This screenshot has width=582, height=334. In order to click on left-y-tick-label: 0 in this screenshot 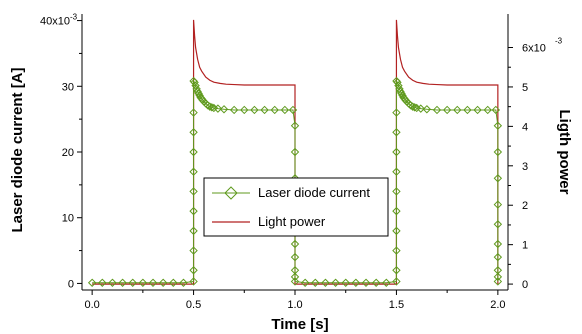, I will do `click(71, 284)`.